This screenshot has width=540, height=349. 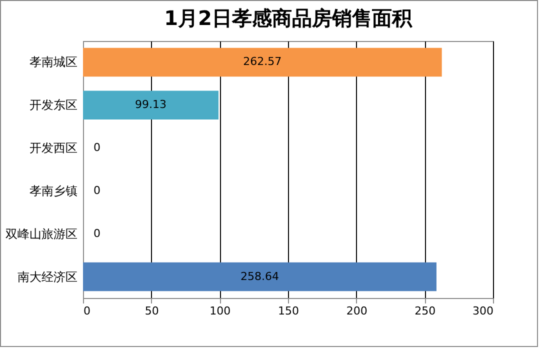 I want to click on y-tick-label: 南大经济区, so click(x=48, y=277).